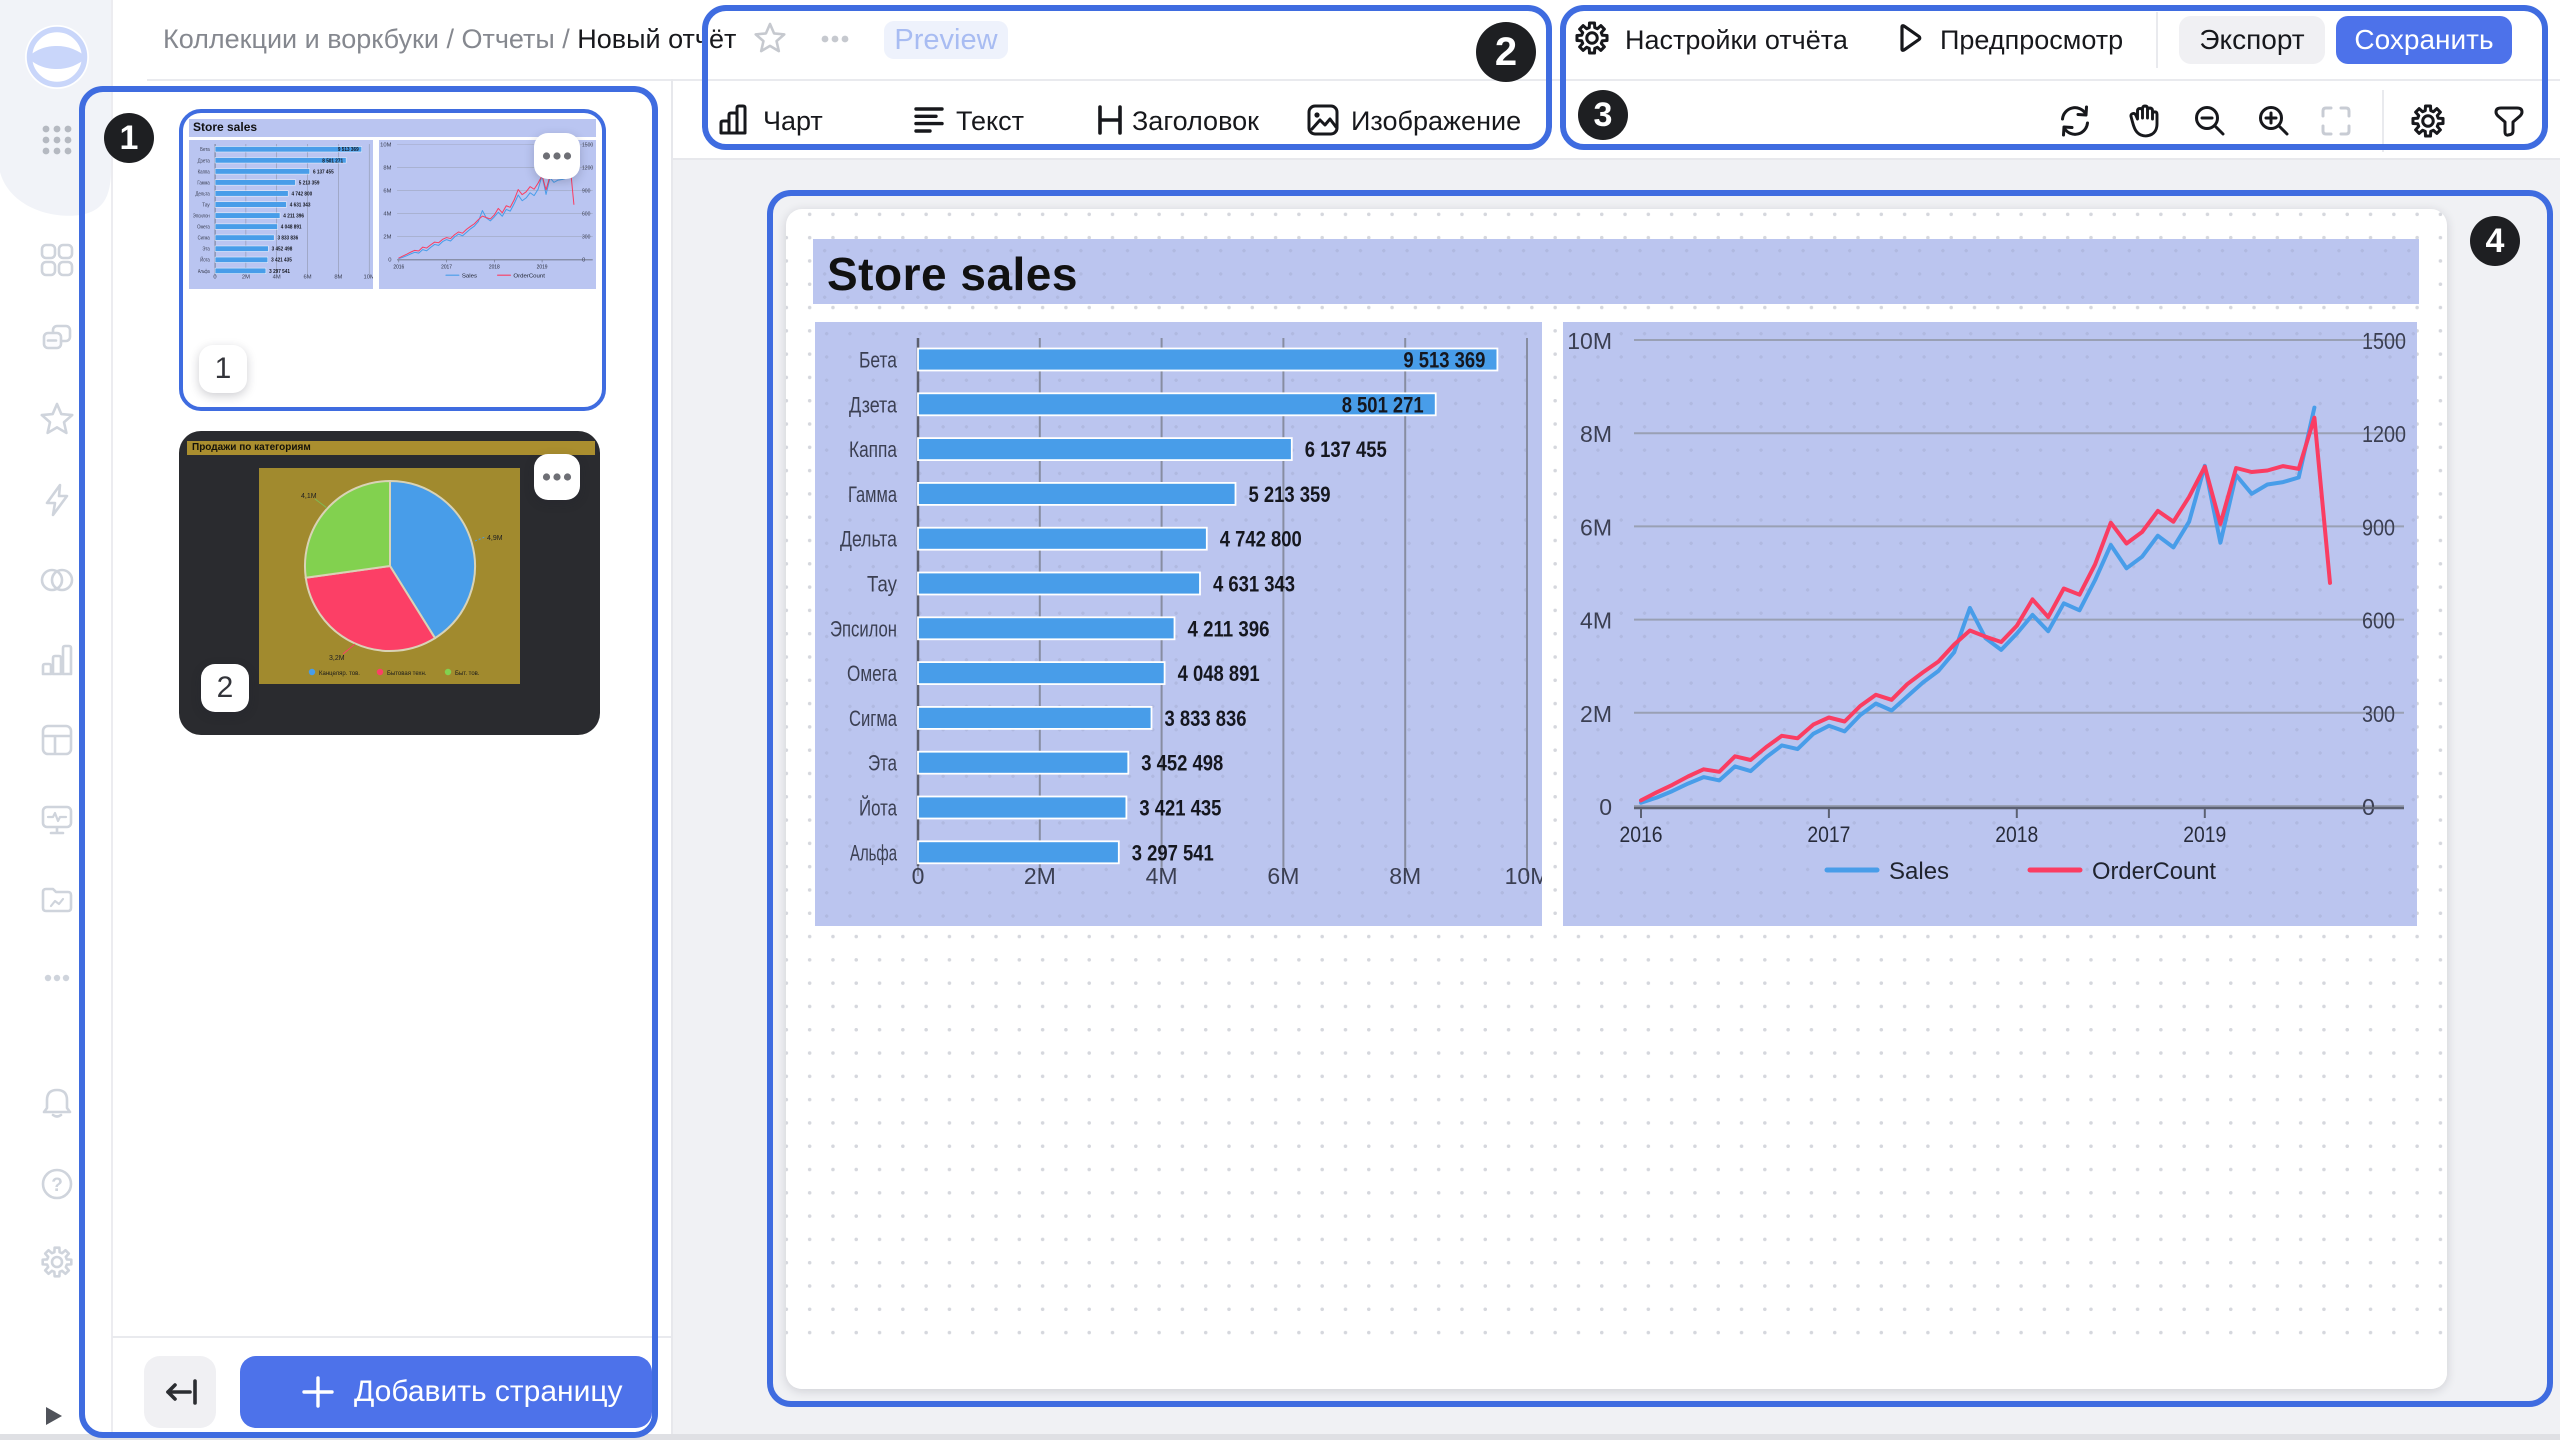 Image resolution: width=2560 pixels, height=1440 pixels. What do you see at coordinates (1182, 763) in the screenshot?
I see `svg-text: 3 452 498` at bounding box center [1182, 763].